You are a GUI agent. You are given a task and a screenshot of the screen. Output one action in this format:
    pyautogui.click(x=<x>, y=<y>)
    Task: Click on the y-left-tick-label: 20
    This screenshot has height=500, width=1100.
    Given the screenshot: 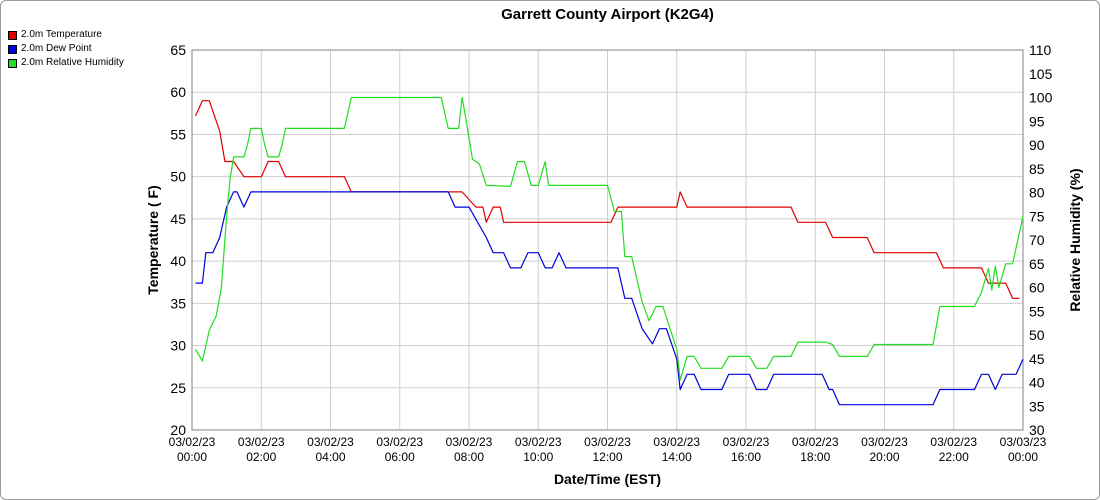 What is the action you would take?
    pyautogui.click(x=178, y=430)
    